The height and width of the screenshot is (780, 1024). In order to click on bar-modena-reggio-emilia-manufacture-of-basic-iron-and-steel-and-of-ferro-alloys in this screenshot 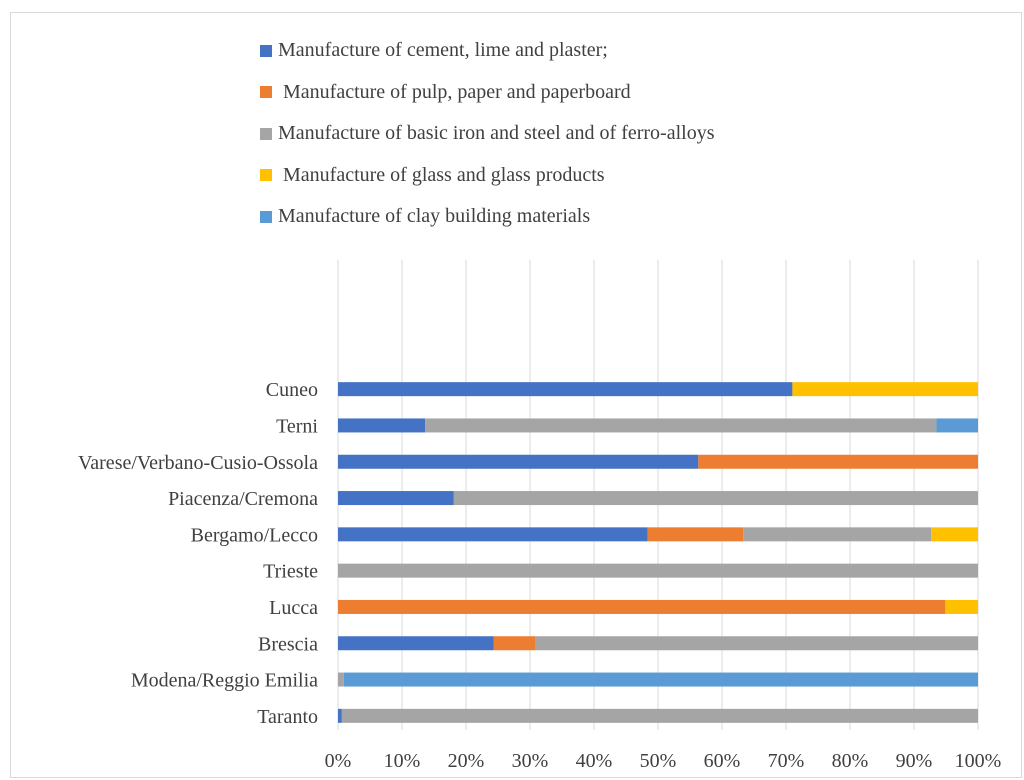, I will do `click(341, 679)`.